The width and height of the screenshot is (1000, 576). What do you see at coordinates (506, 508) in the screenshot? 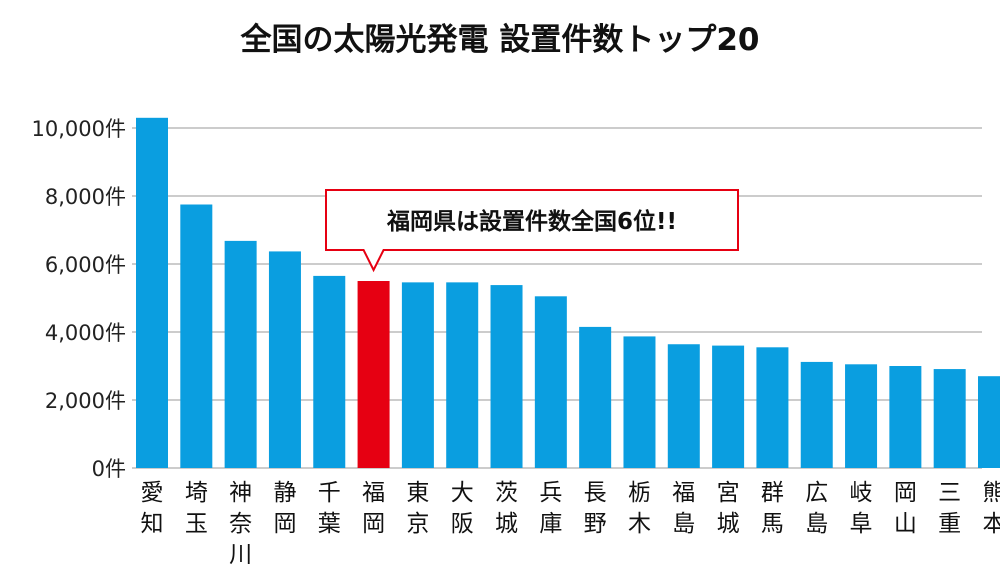
I see `x-tick-label: 茨城` at bounding box center [506, 508].